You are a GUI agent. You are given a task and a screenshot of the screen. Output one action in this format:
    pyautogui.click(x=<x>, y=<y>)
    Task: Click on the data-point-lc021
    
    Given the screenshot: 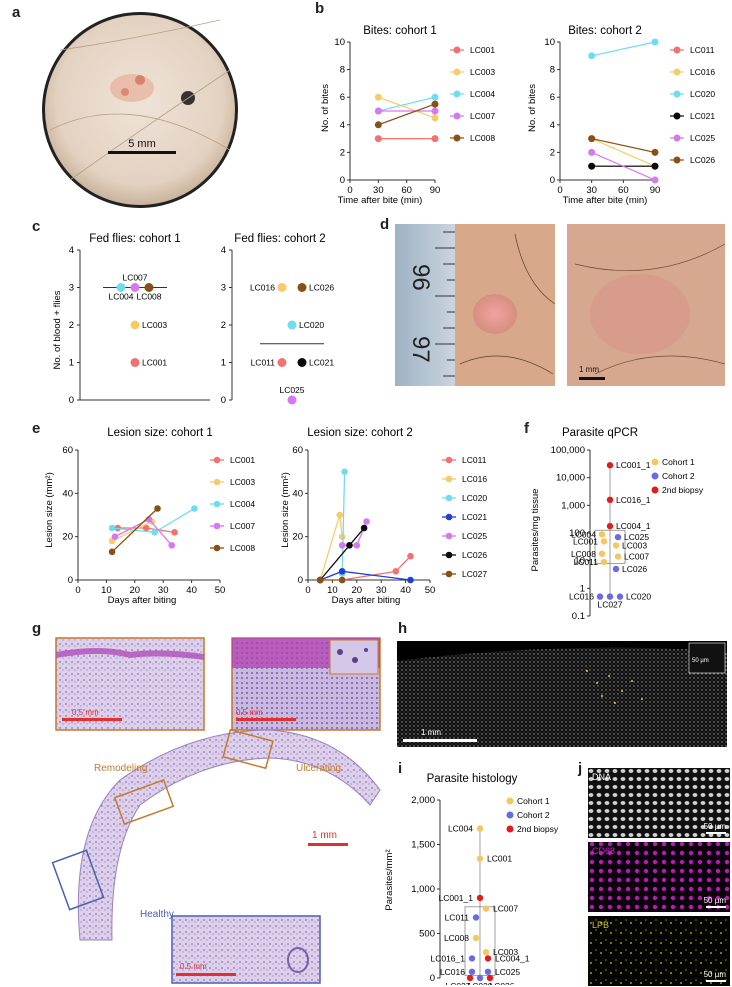 What is the action you would take?
    pyautogui.click(x=592, y=166)
    